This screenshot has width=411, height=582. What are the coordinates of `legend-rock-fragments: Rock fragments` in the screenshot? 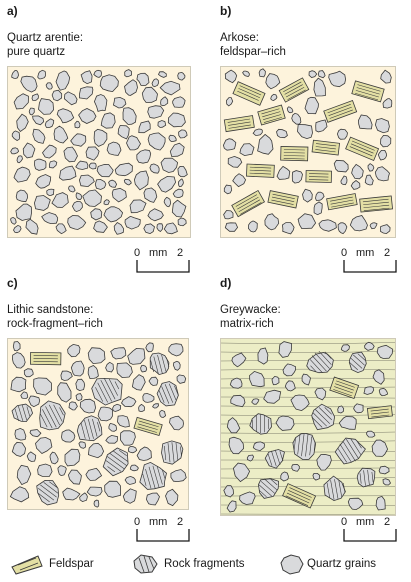 It's located at (205, 564).